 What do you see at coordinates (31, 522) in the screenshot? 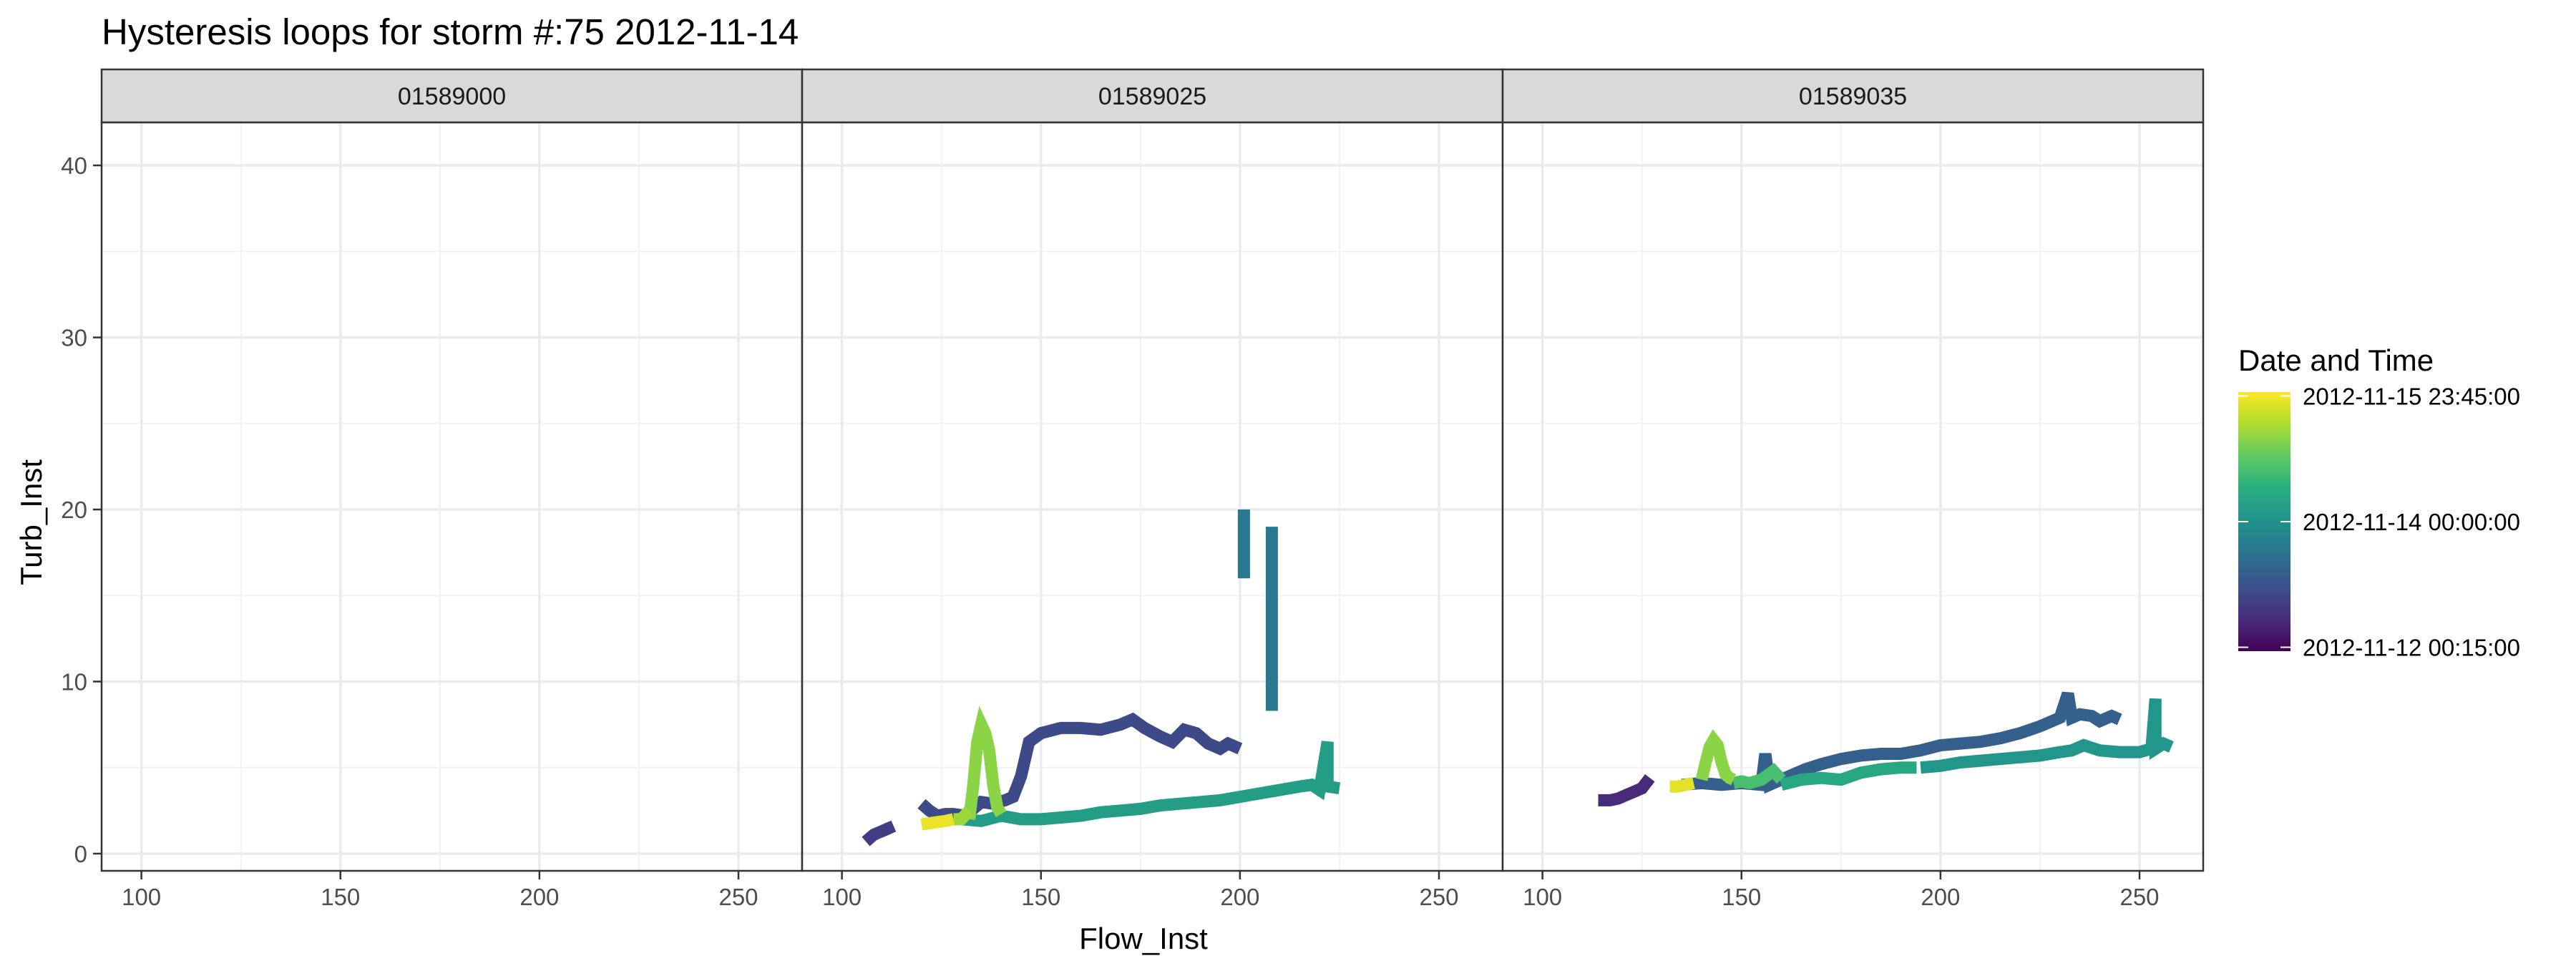
I see `y-axis-title: Turb_Inst` at bounding box center [31, 522].